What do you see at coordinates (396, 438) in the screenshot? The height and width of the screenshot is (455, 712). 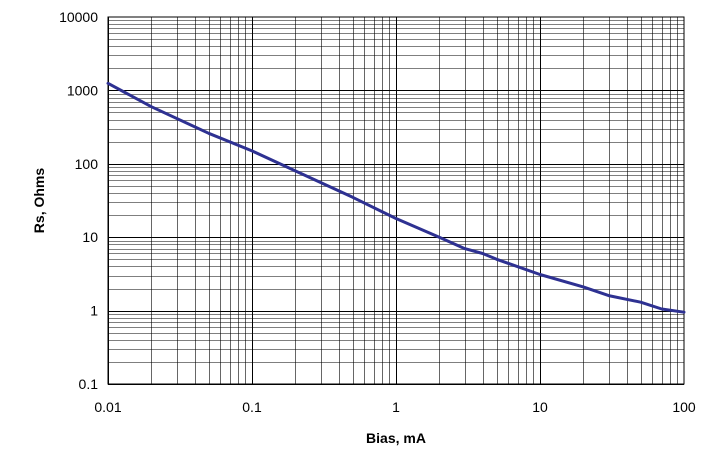 I see `x-axis-title: Bias, mA` at bounding box center [396, 438].